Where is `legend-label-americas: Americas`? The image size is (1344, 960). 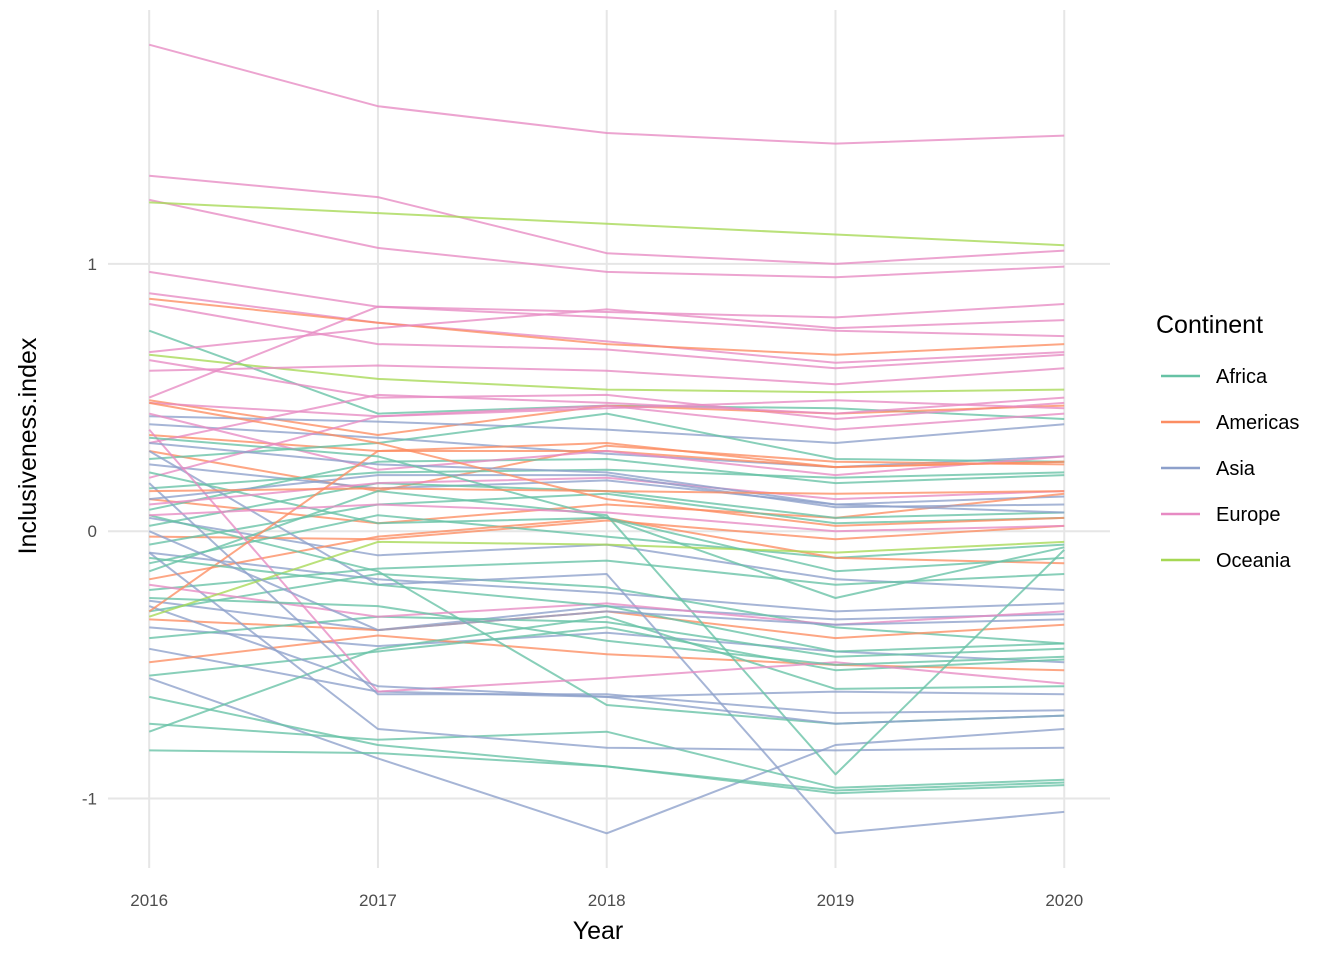
legend-label-americas: Americas is located at coordinates (1257, 423).